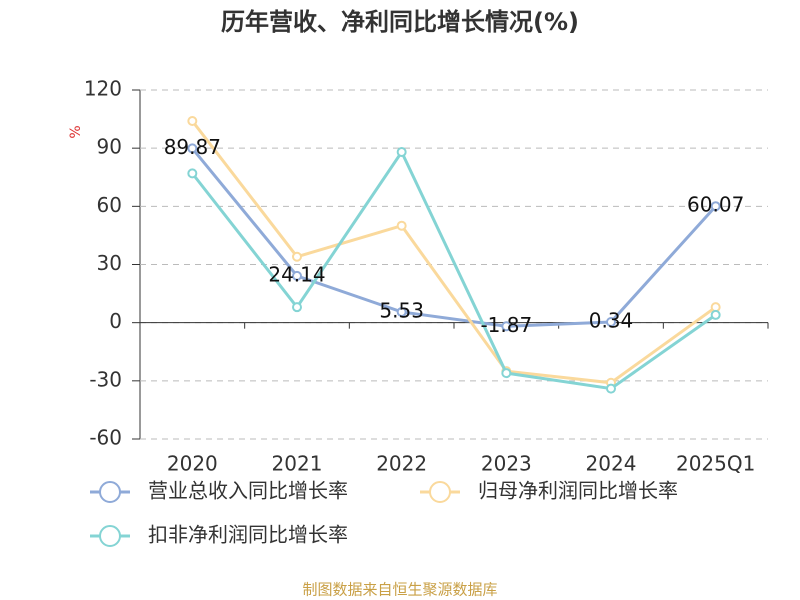 This screenshot has height=600, width=800. Describe the element at coordinates (248, 535) in the screenshot. I see `legend-label: 扣非净利润同比增长率` at that location.